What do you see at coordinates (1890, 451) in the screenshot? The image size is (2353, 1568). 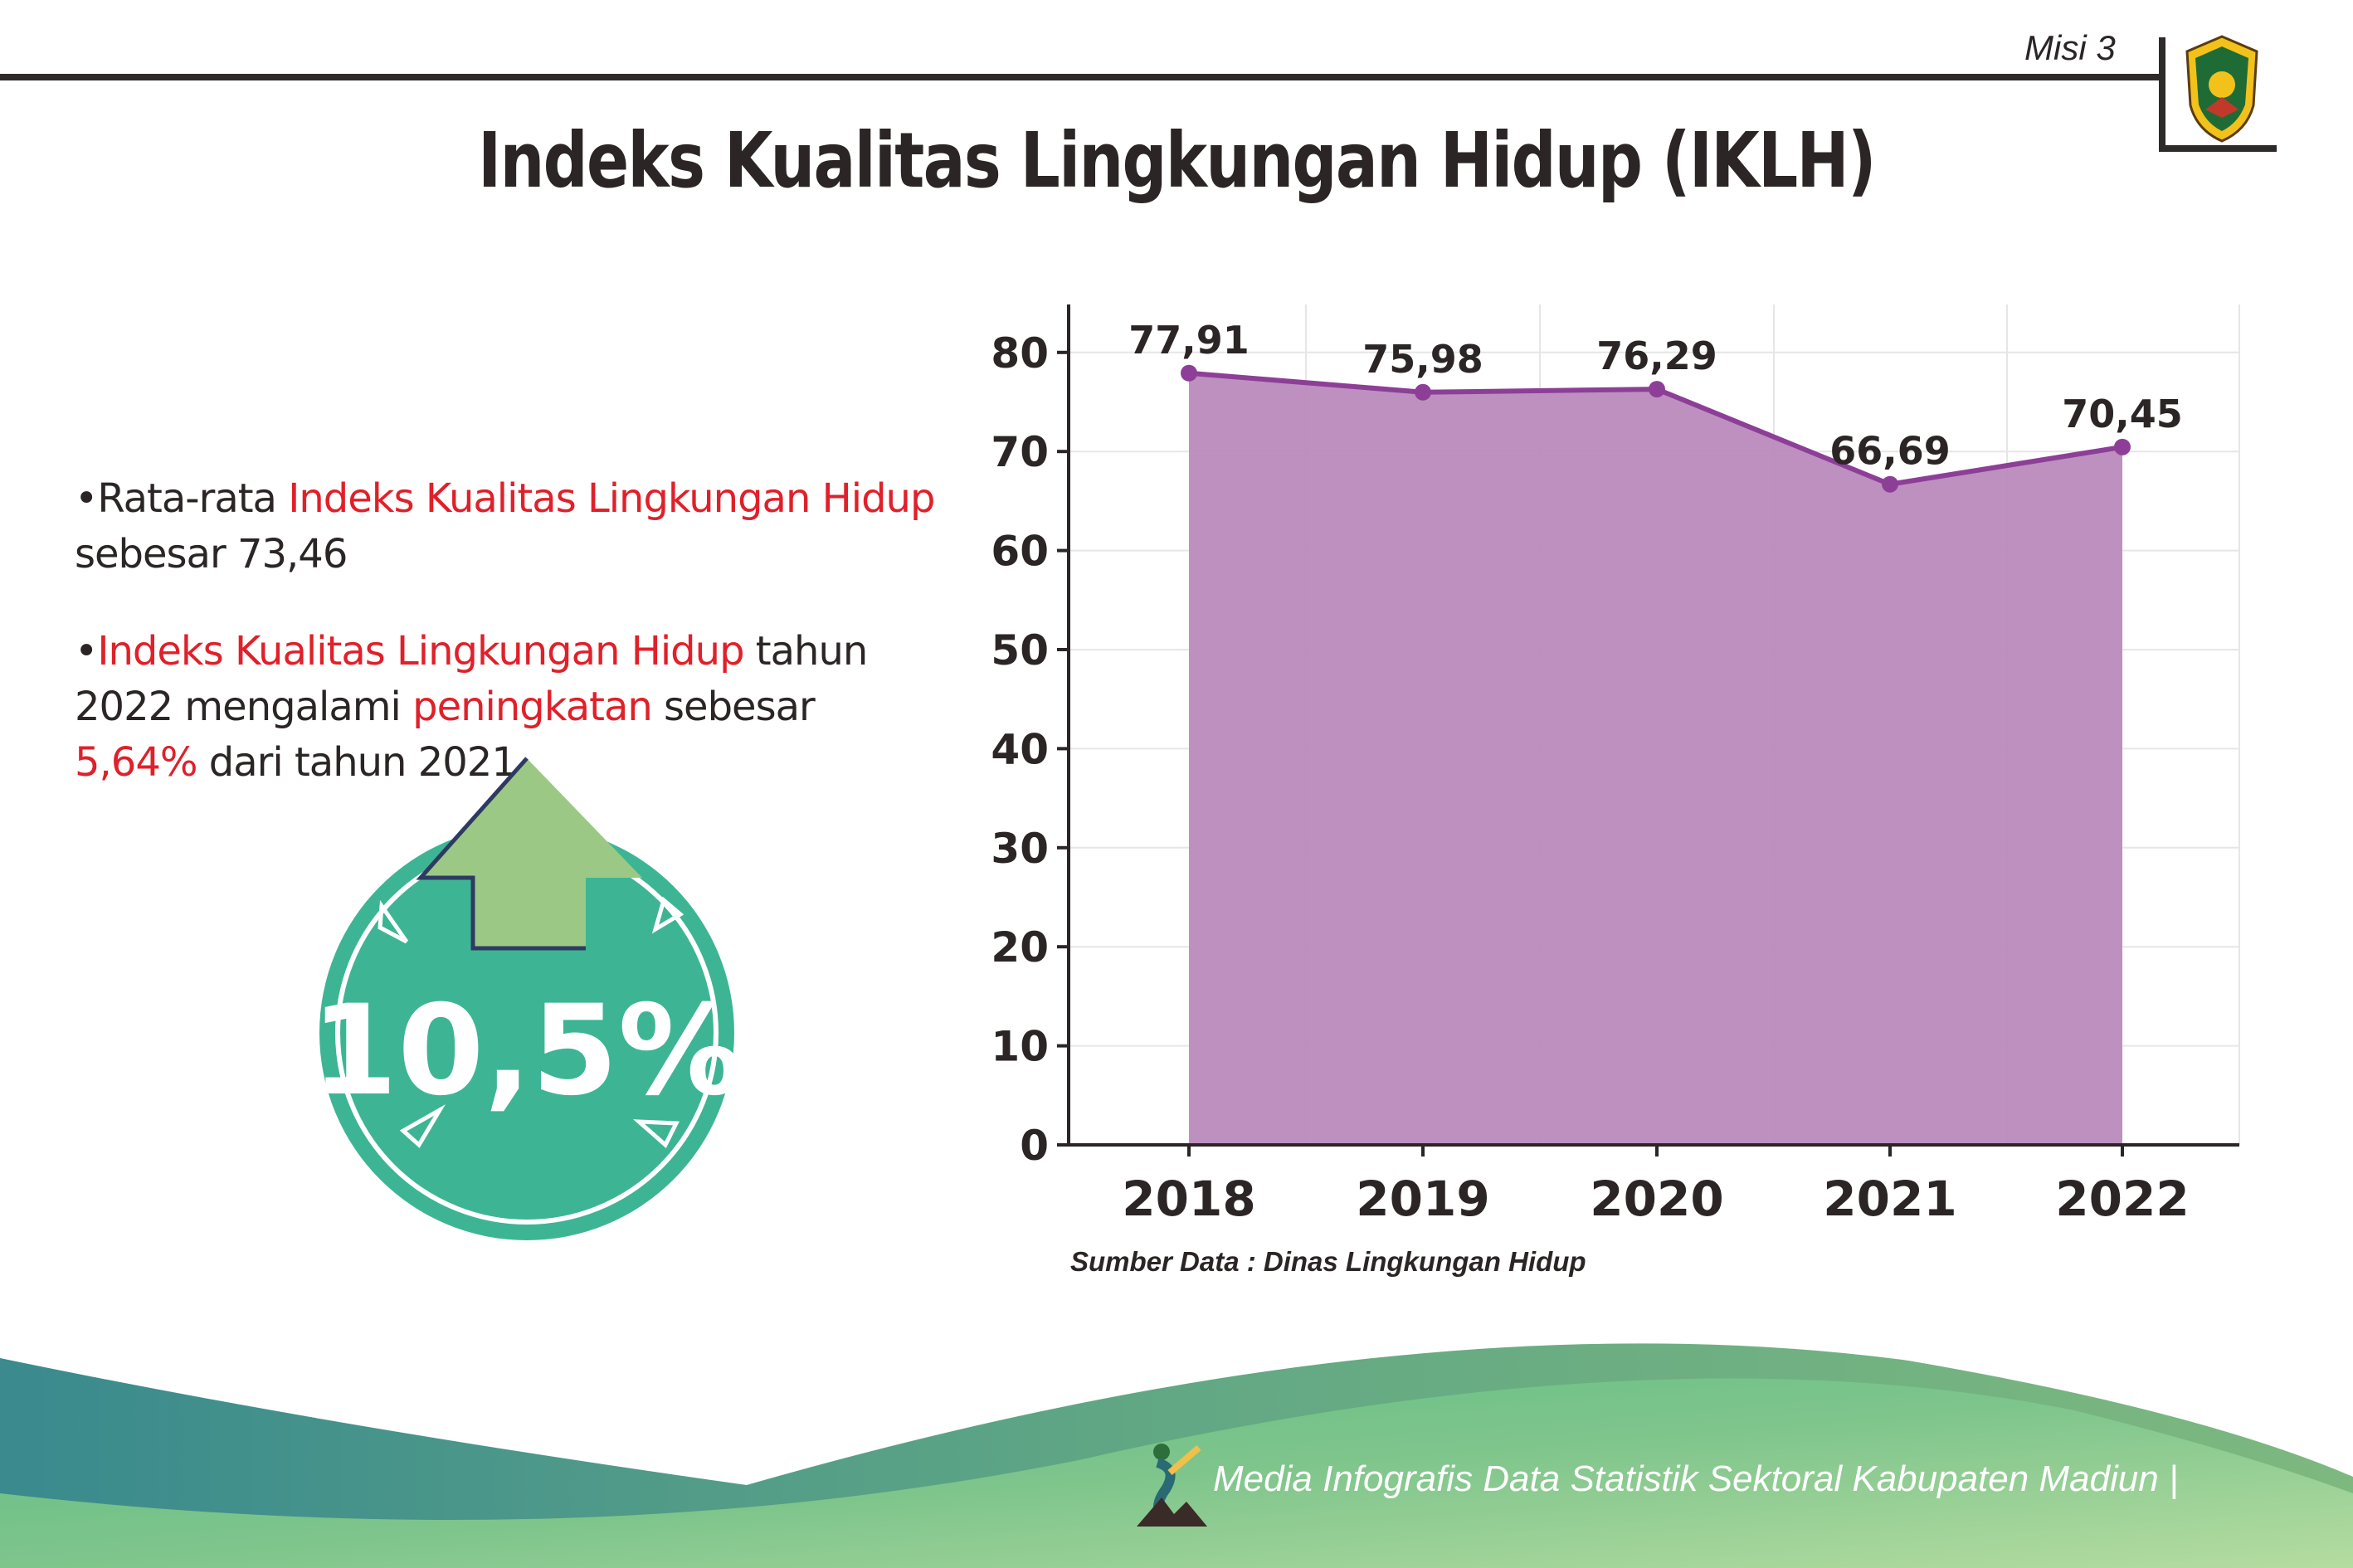 I see `data-label: 66,69` at bounding box center [1890, 451].